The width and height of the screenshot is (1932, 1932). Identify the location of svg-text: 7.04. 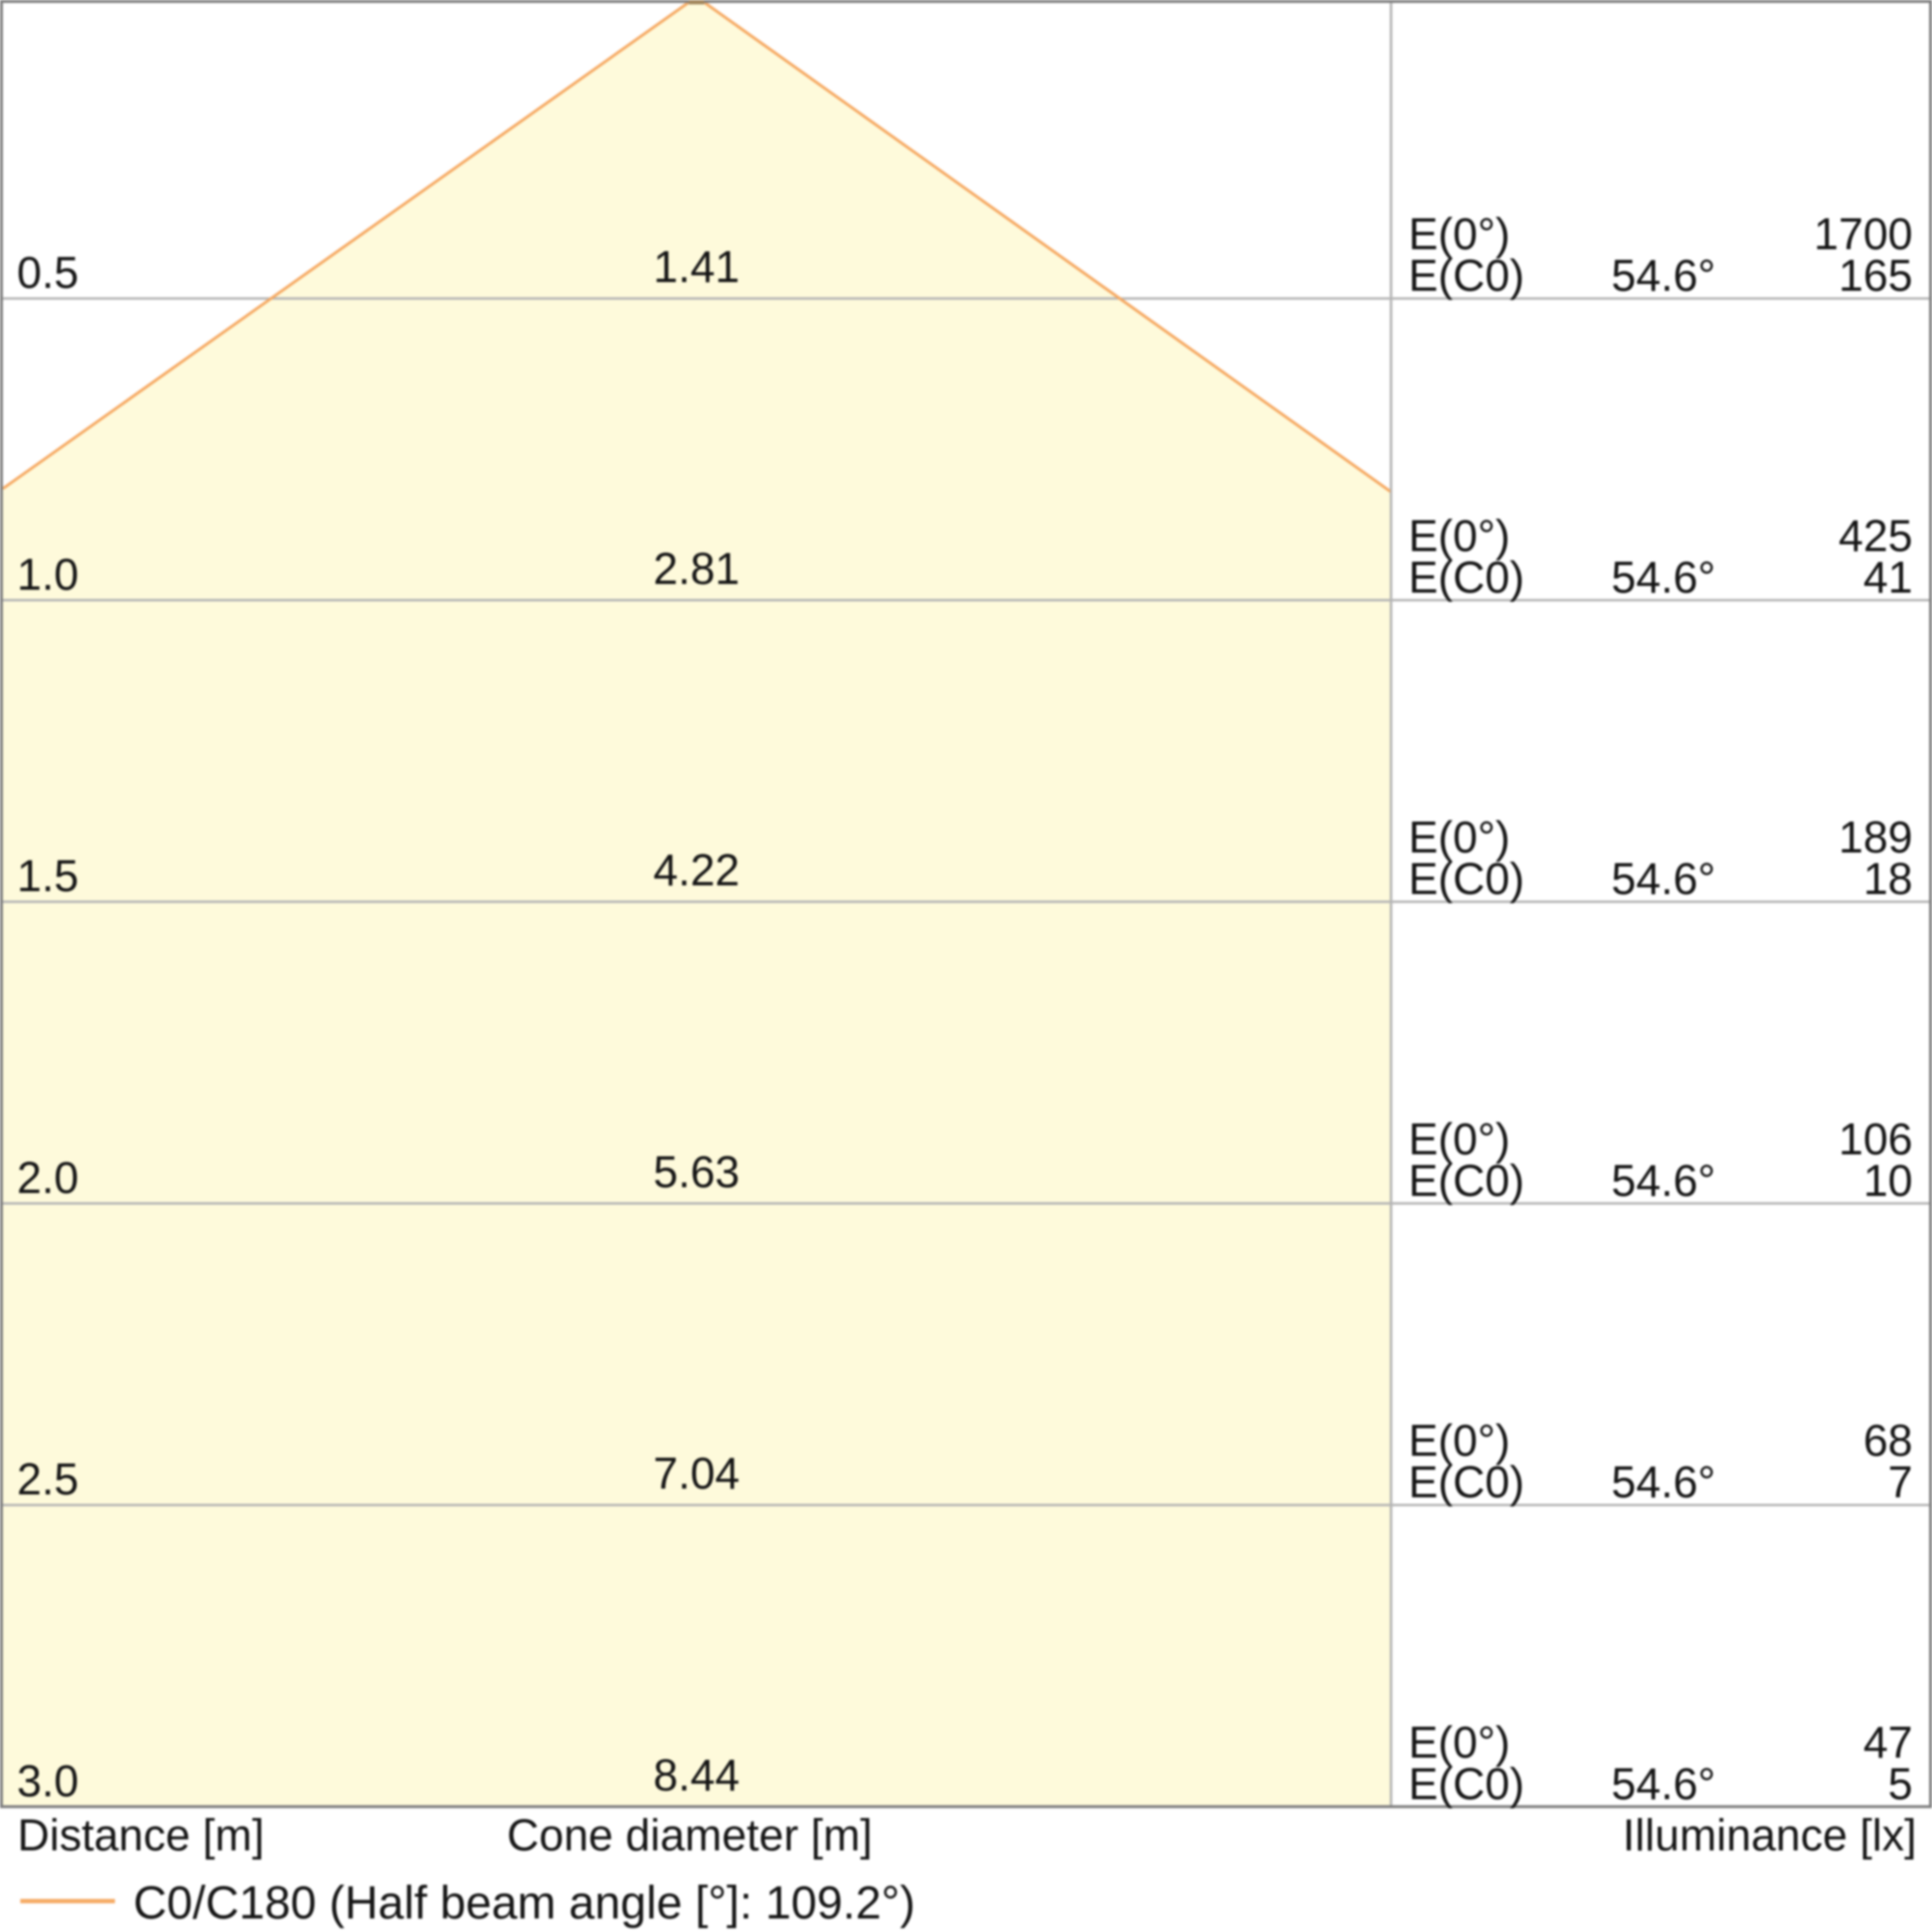
(696, 1473).